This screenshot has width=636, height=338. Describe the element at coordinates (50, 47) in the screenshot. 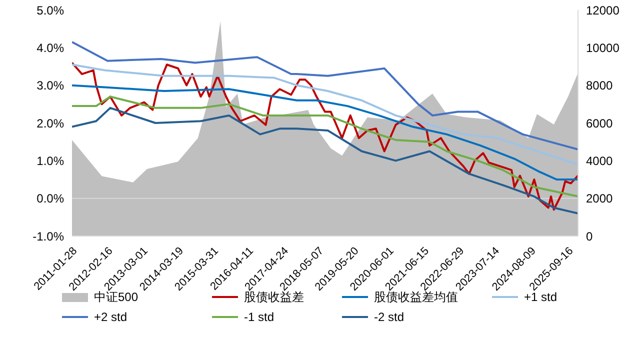

I see `y-tick-label: 4.0%` at that location.